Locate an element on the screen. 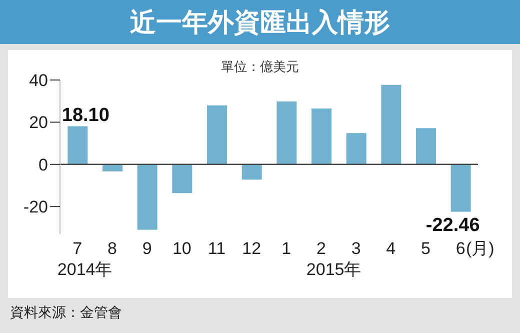 This screenshot has height=333, width=520. y-tick-label: 40 is located at coordinates (38, 80).